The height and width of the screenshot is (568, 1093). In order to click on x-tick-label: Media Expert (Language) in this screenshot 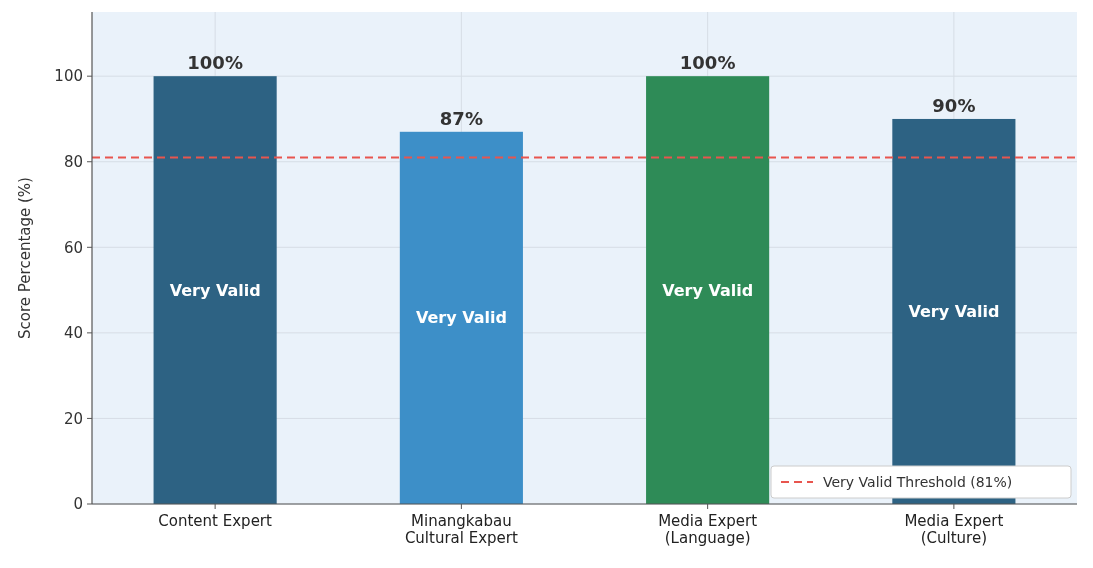, I will do `click(708, 529)`.